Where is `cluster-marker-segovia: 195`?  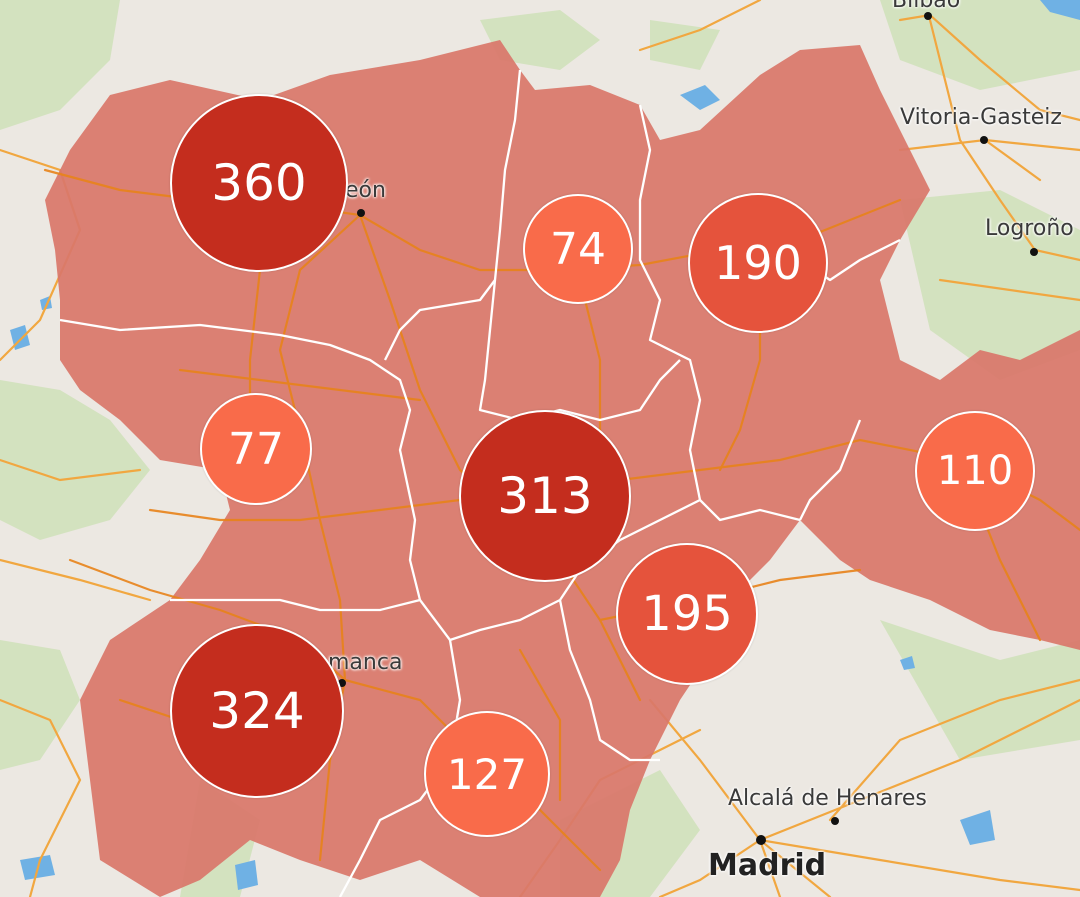
cluster-marker-segovia: 195 is located at coordinates (687, 614).